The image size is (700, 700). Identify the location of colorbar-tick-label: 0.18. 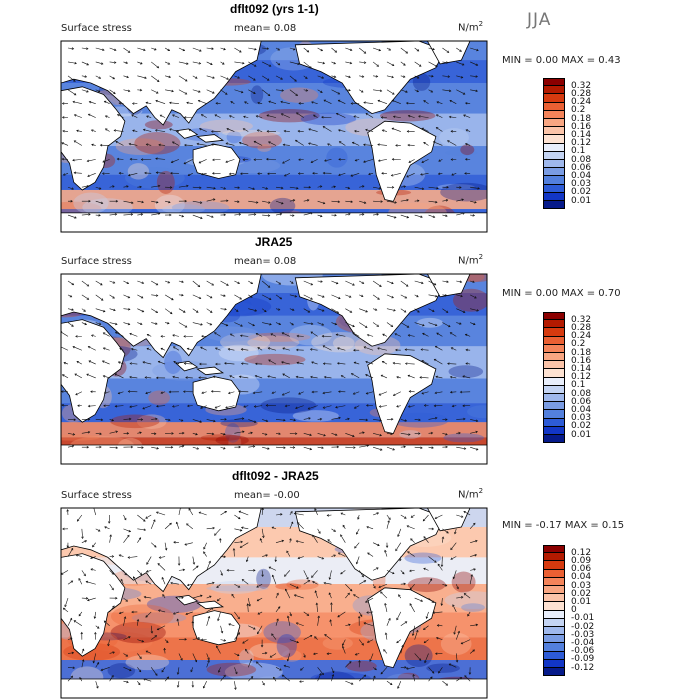
(581, 352).